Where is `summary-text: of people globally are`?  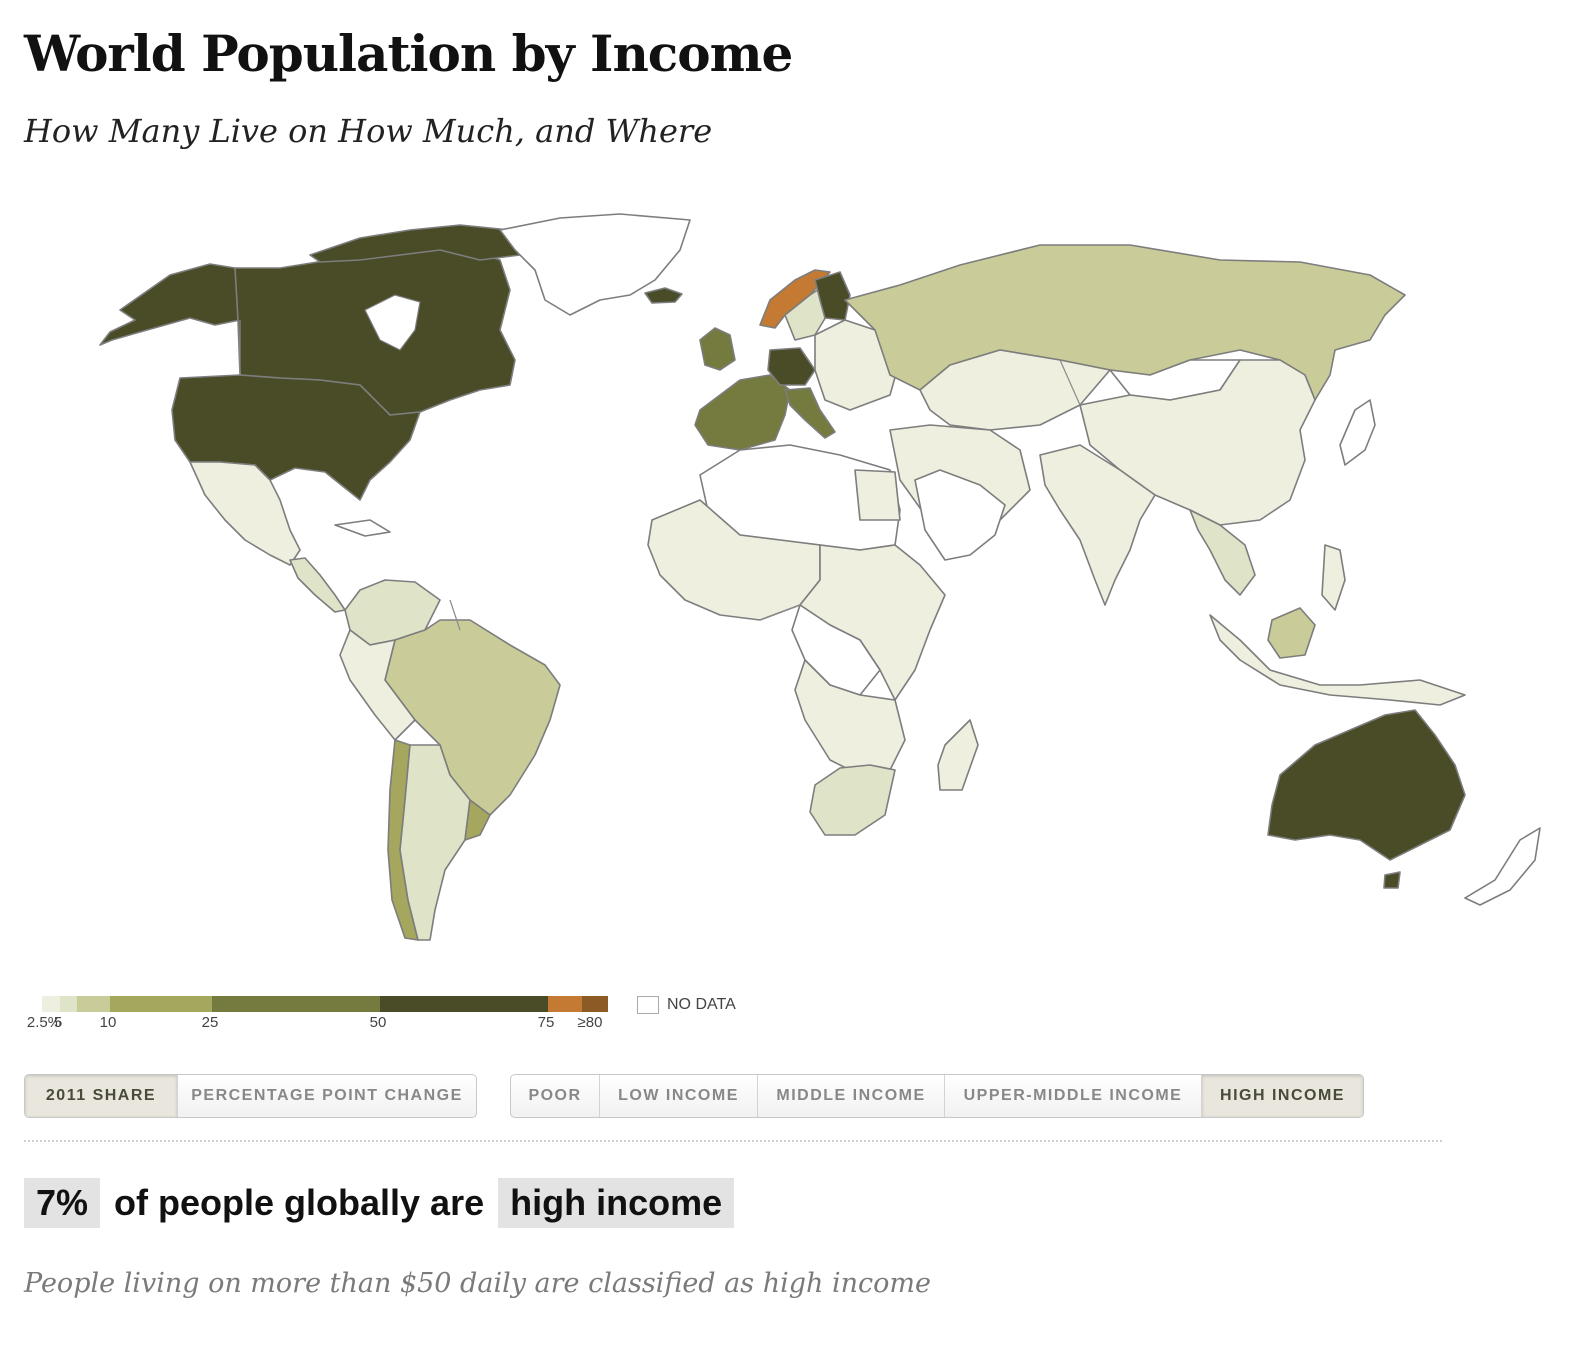 summary-text: of people globally are is located at coordinates (299, 1202).